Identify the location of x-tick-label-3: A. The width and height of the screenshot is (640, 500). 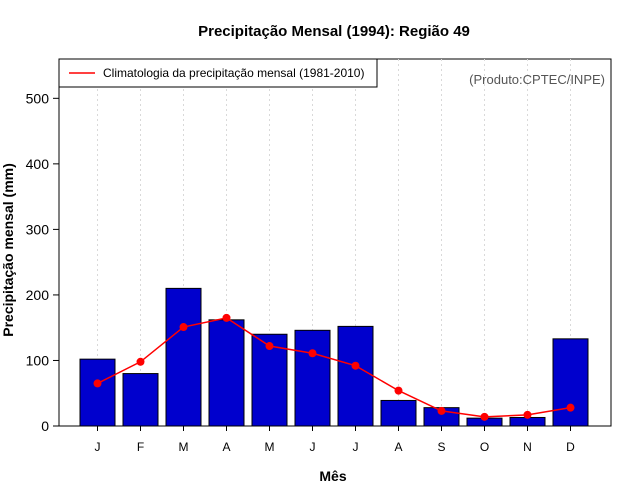
(226, 447).